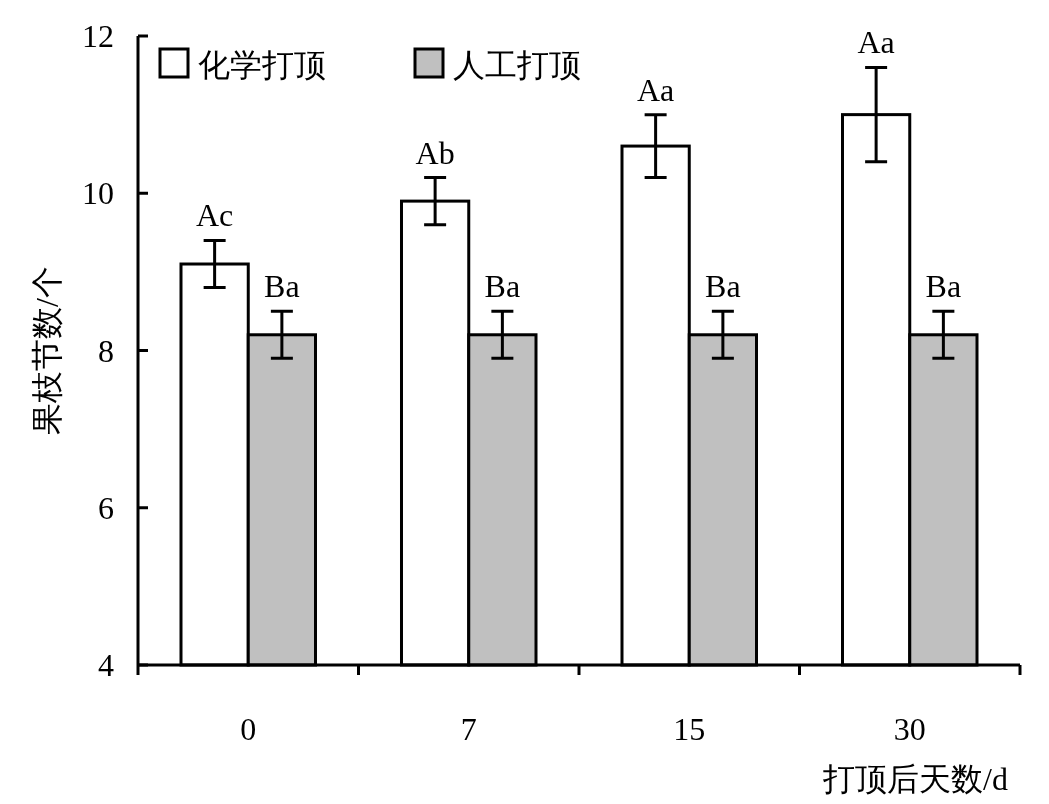 The image size is (1049, 804). What do you see at coordinates (468, 729) in the screenshot?
I see `x-tick-label: 7` at bounding box center [468, 729].